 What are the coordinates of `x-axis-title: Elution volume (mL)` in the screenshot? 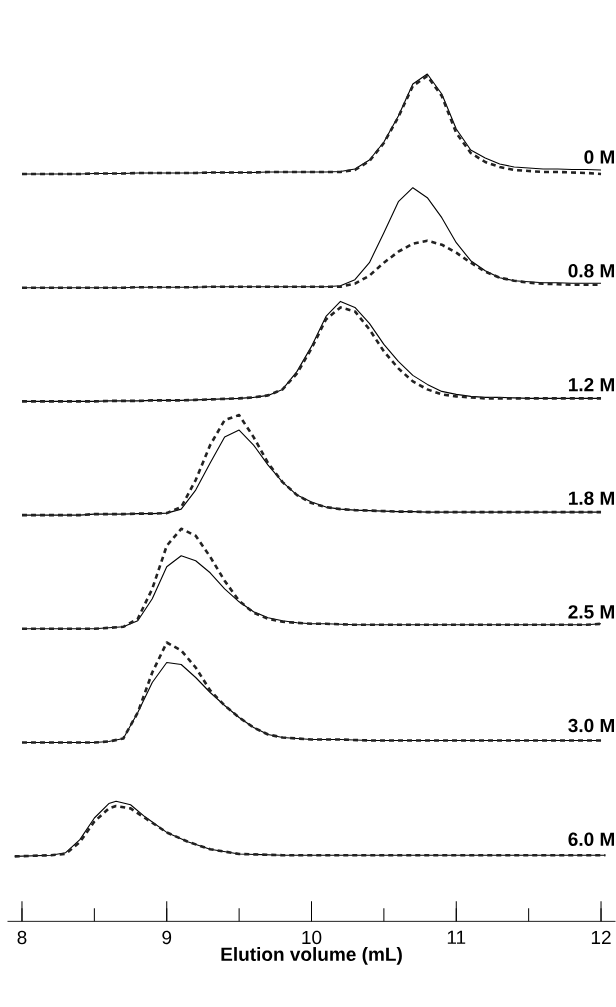 It's located at (311, 956).